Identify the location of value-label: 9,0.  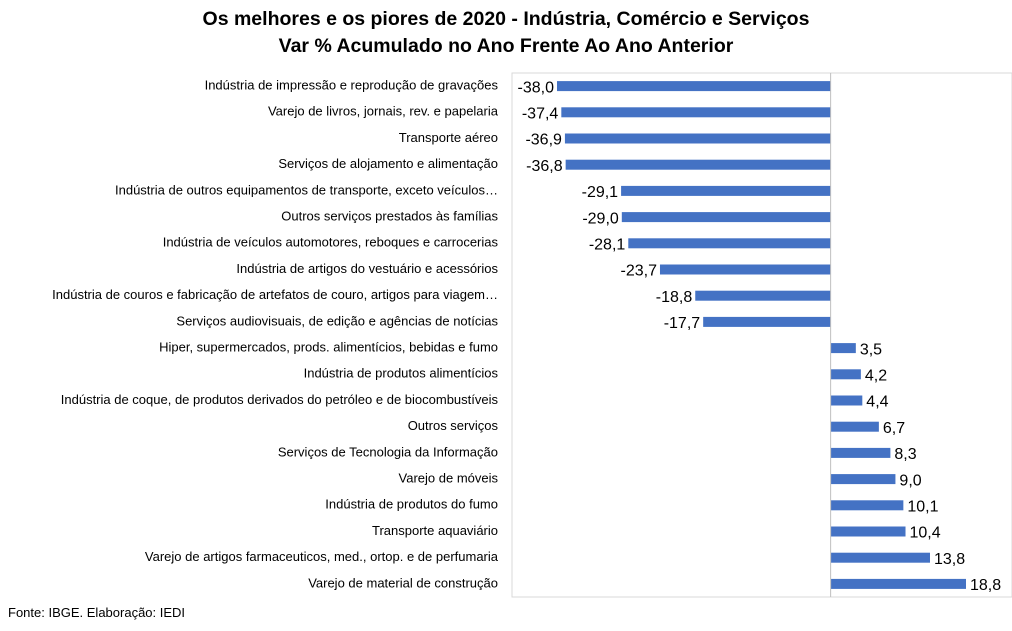
(910, 480).